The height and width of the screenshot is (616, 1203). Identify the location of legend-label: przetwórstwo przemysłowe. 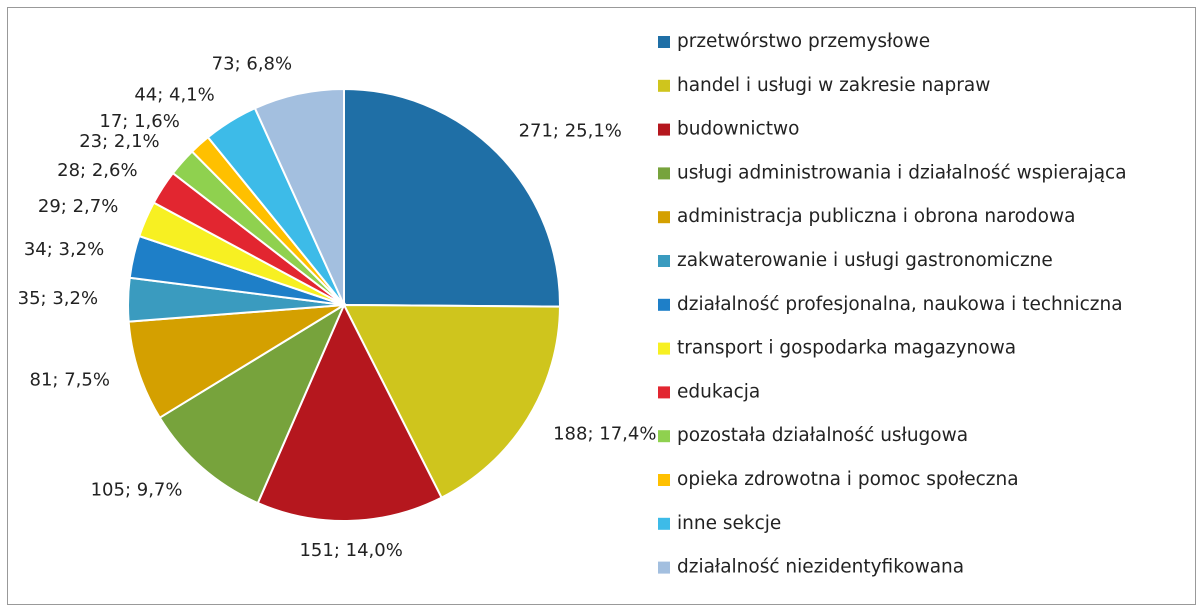
(803, 41).